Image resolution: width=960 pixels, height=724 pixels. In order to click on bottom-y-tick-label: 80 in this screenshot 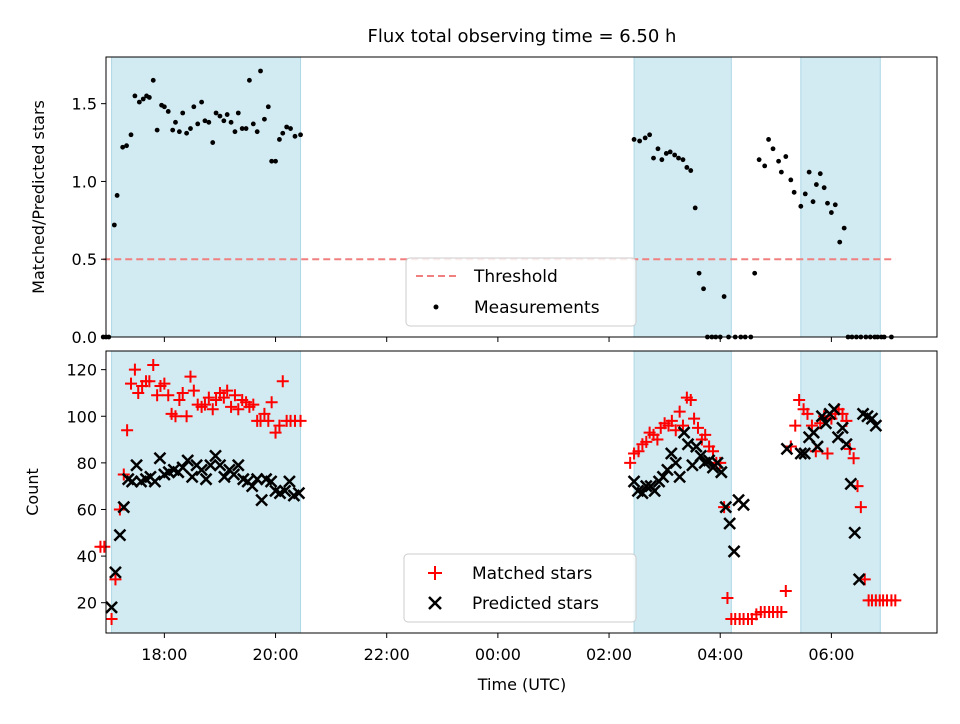, I will do `click(87, 463)`.